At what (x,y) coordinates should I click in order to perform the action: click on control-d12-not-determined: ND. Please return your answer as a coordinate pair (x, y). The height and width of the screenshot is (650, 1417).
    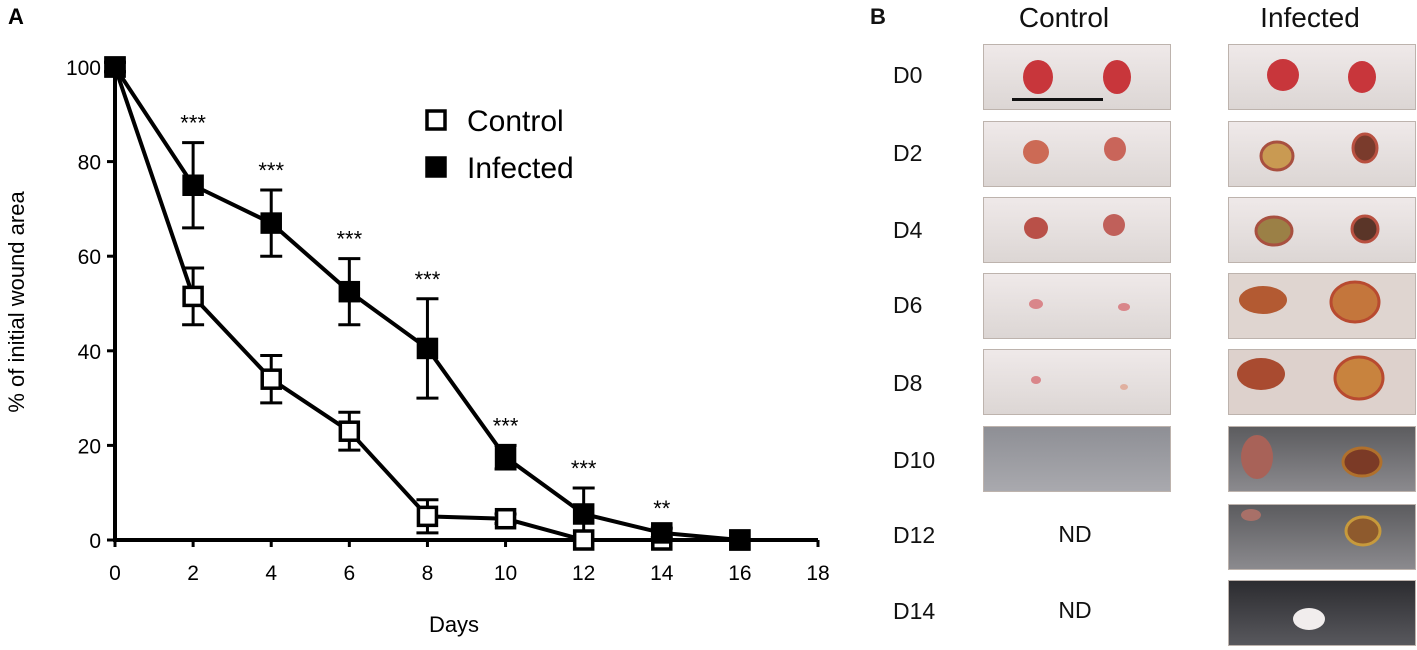
    Looking at the image, I should click on (1075, 534).